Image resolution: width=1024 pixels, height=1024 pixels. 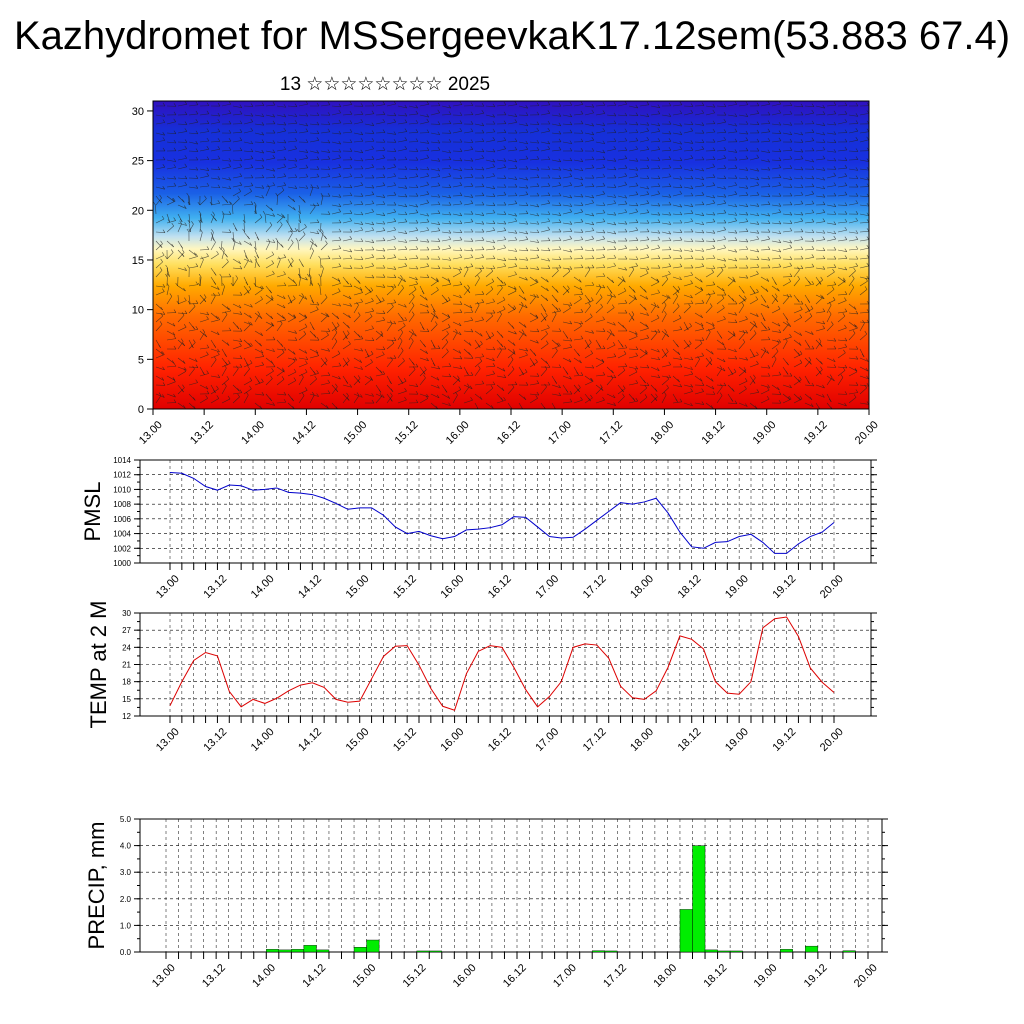 I want to click on pmsl-x-tick-label: 18.00, so click(x=642, y=587).